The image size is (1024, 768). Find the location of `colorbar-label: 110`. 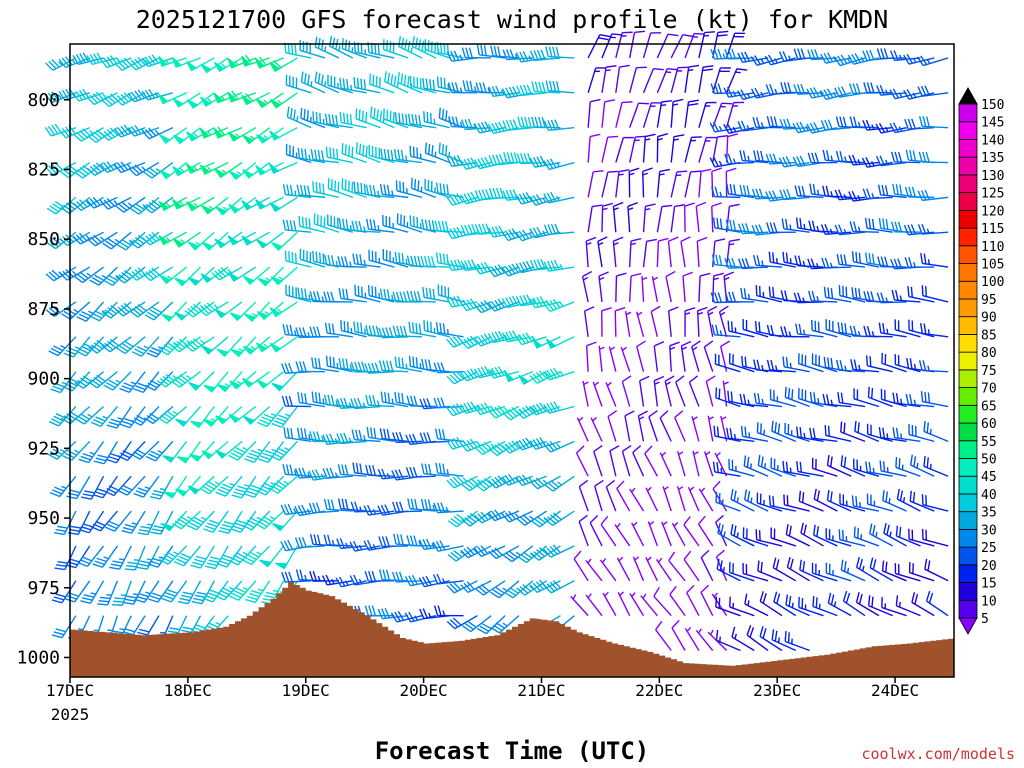

colorbar-label: 110 is located at coordinates (992, 247).